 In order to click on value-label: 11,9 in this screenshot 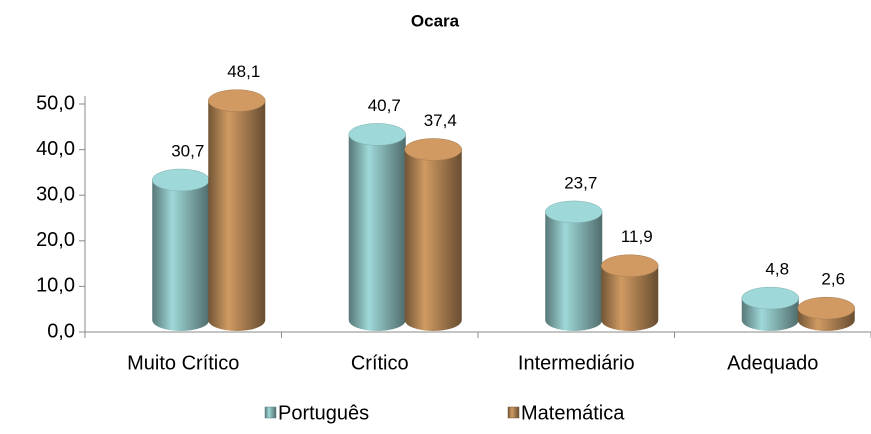, I will do `click(637, 236)`.